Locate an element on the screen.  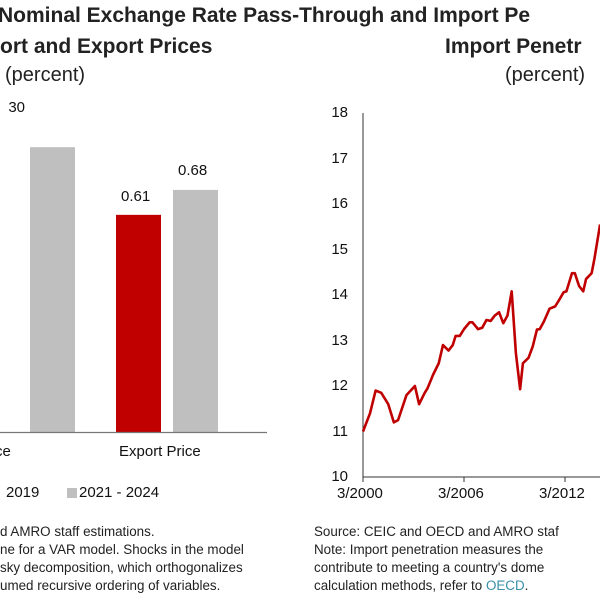
note-text: . is located at coordinates (526, 585).